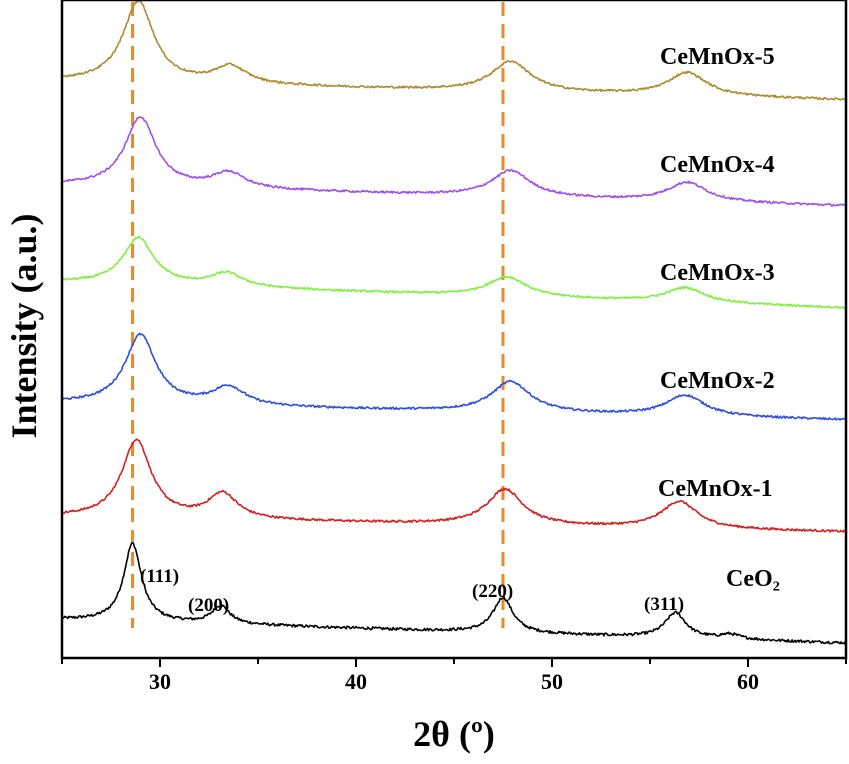 The height and width of the screenshot is (764, 849). Describe the element at coordinates (717, 381) in the screenshot. I see `series-label-cemnox-2: CeMnOx-2` at that location.